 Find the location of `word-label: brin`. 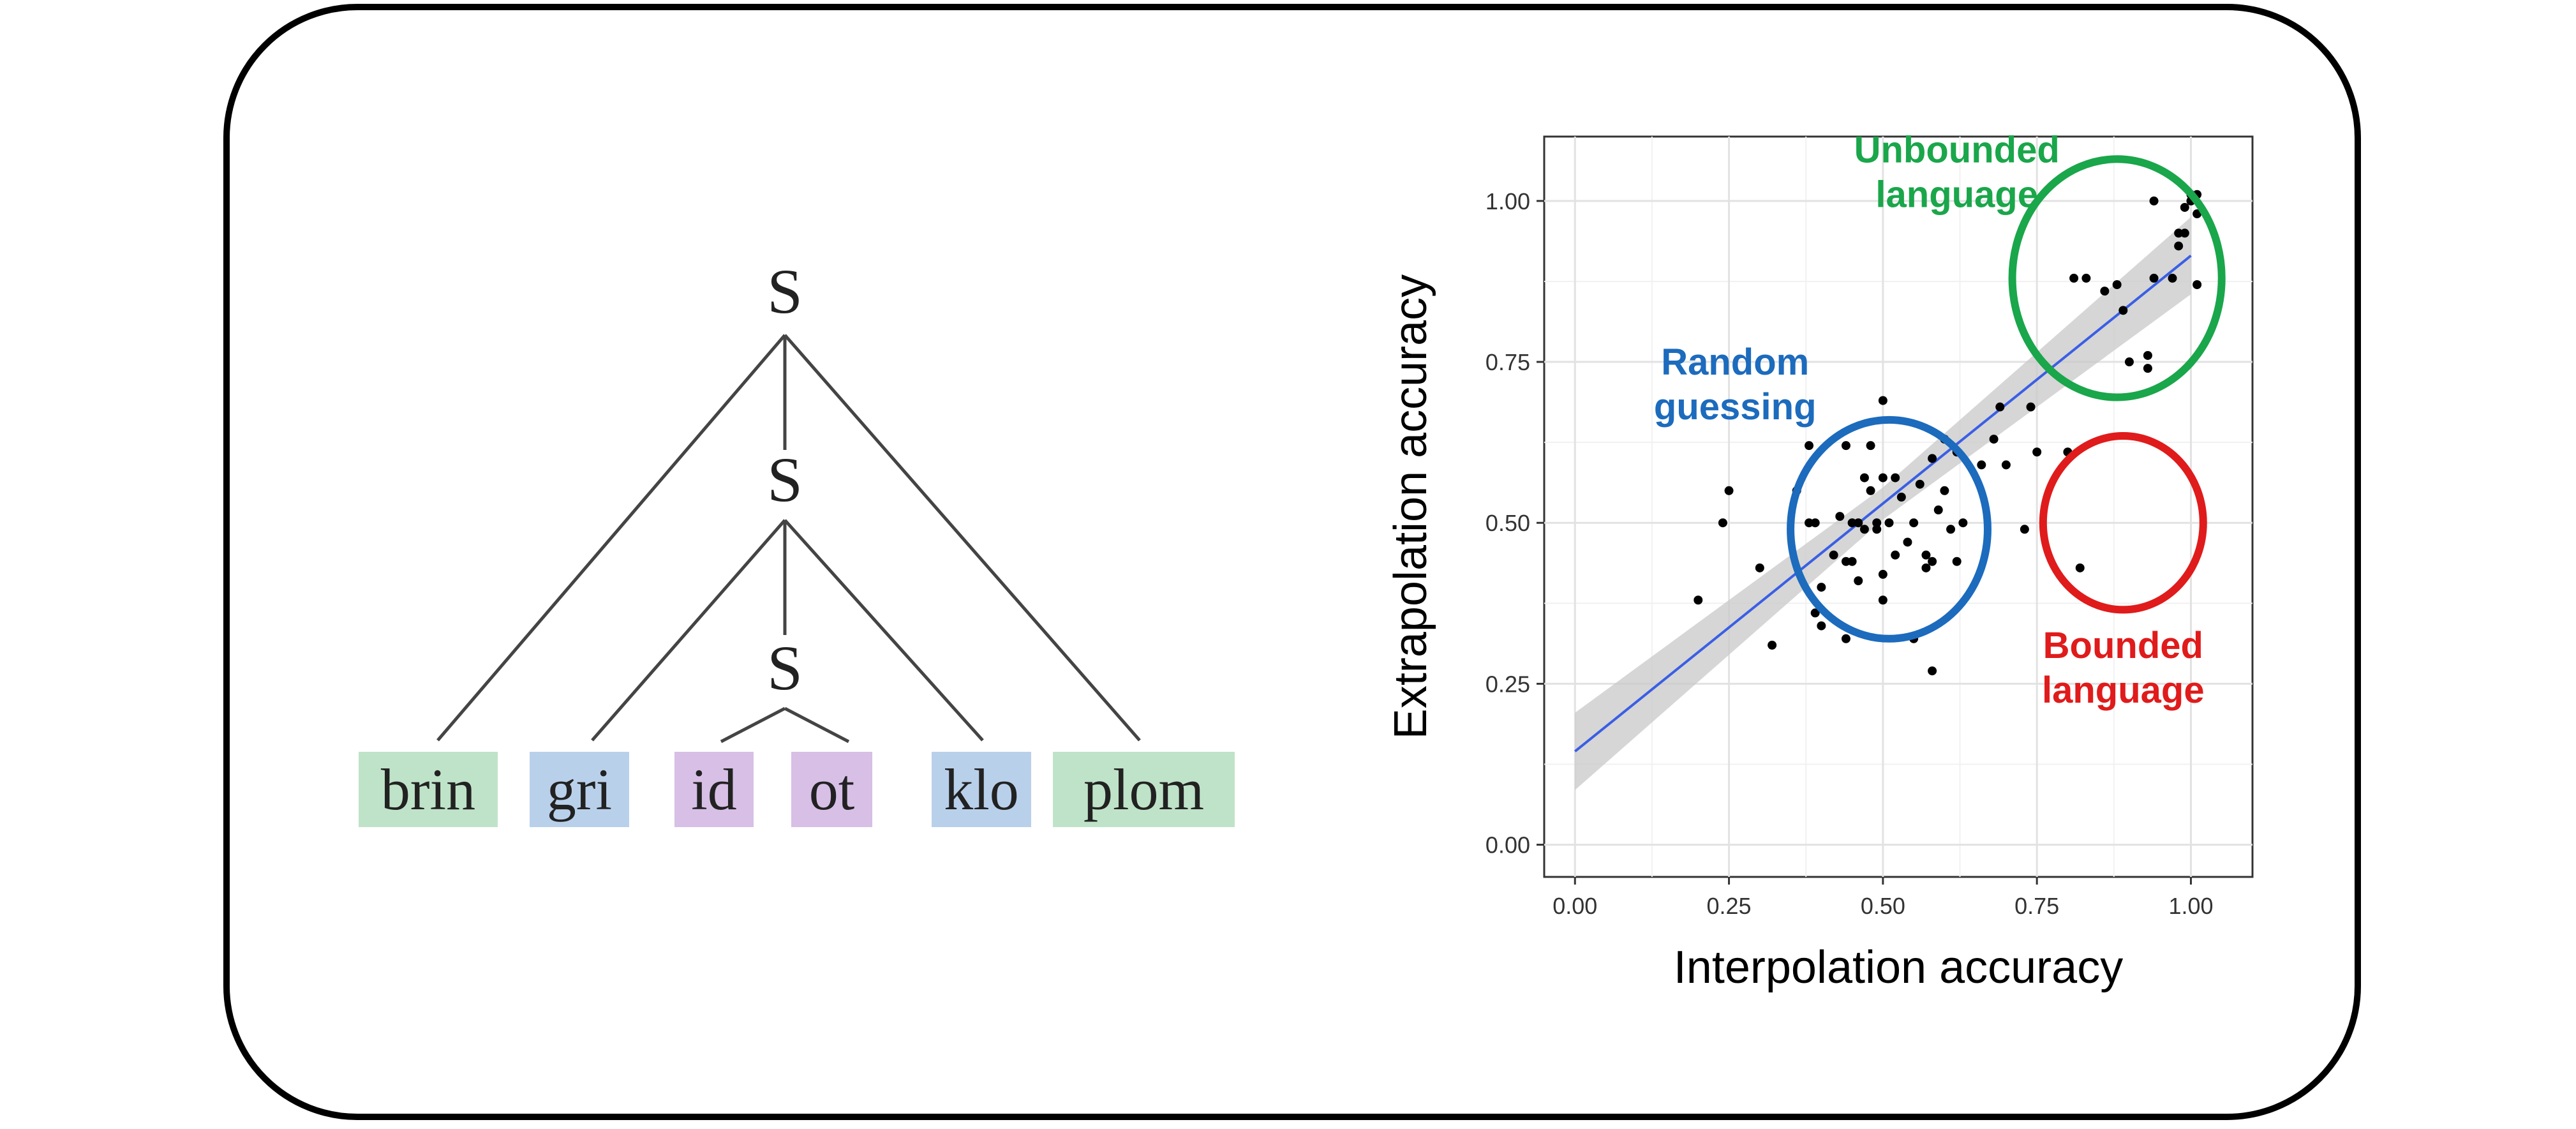

word-label: brin is located at coordinates (428, 789).